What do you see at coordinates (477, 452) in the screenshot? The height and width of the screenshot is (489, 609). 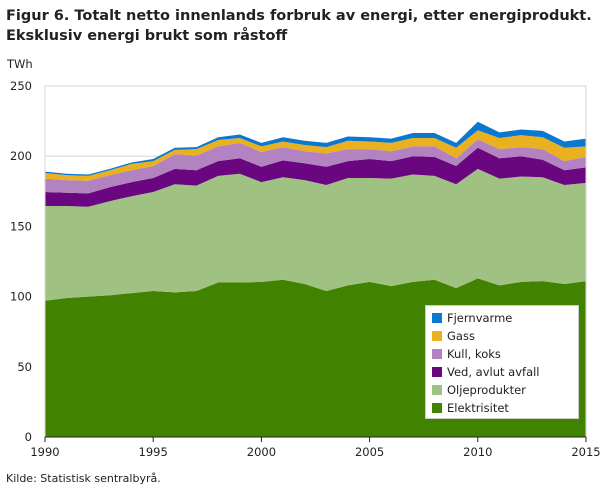 I see `x-tick-label: 2010` at bounding box center [477, 452].